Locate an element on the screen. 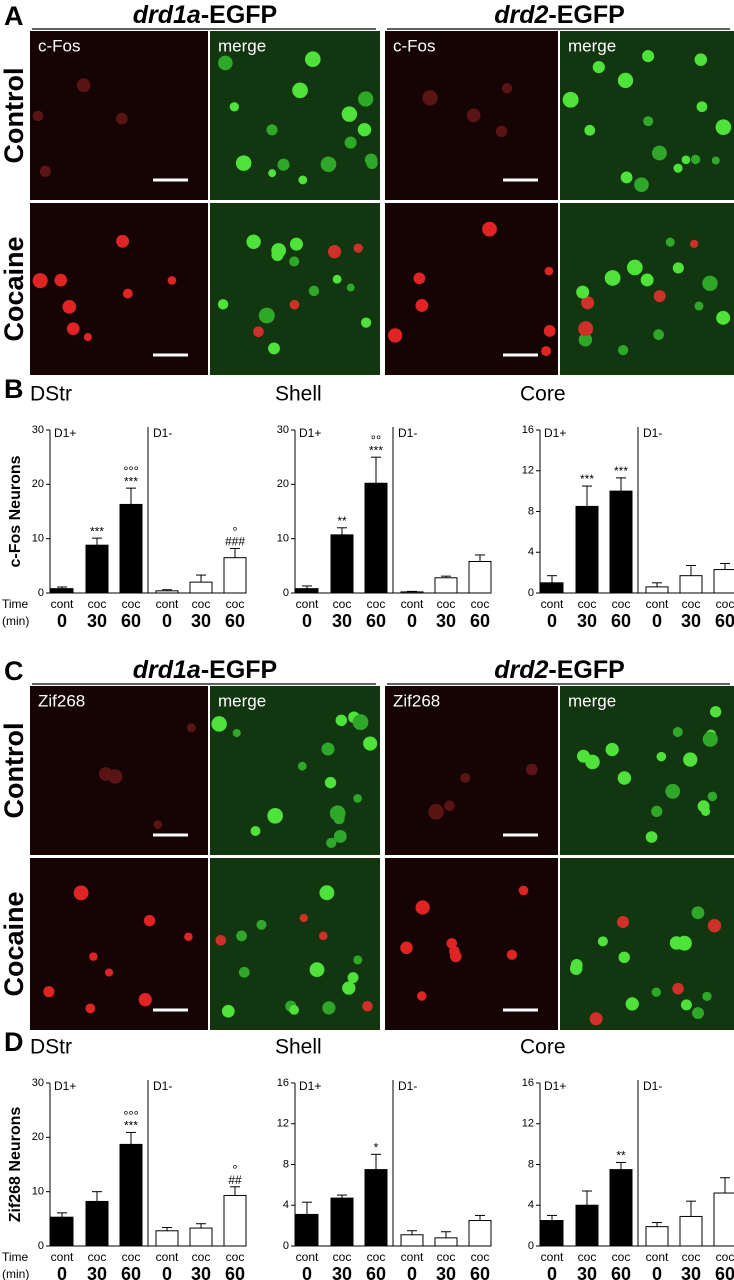 The image size is (734, 1280). significance-vs-30: ° is located at coordinates (234, 1169).